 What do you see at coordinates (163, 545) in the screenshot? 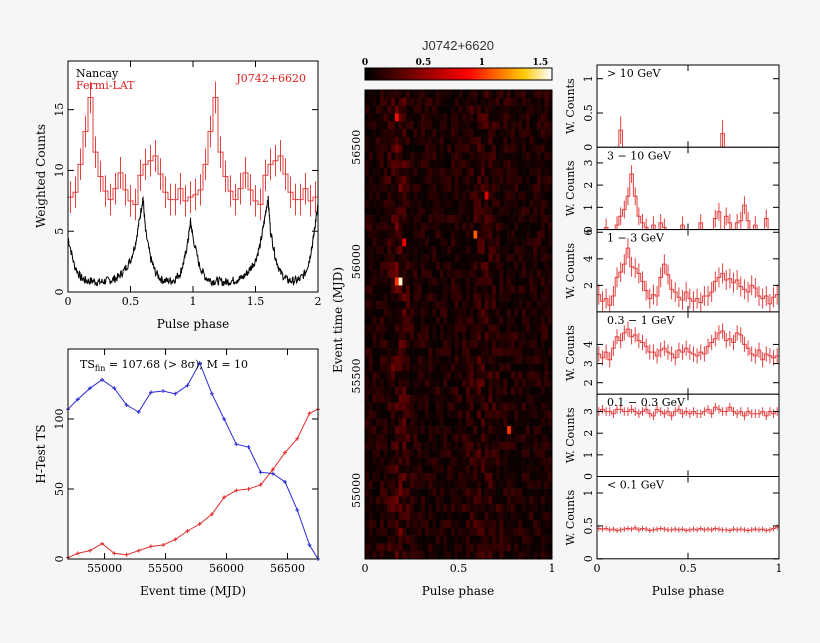
I see `htest-forward-point` at bounding box center [163, 545].